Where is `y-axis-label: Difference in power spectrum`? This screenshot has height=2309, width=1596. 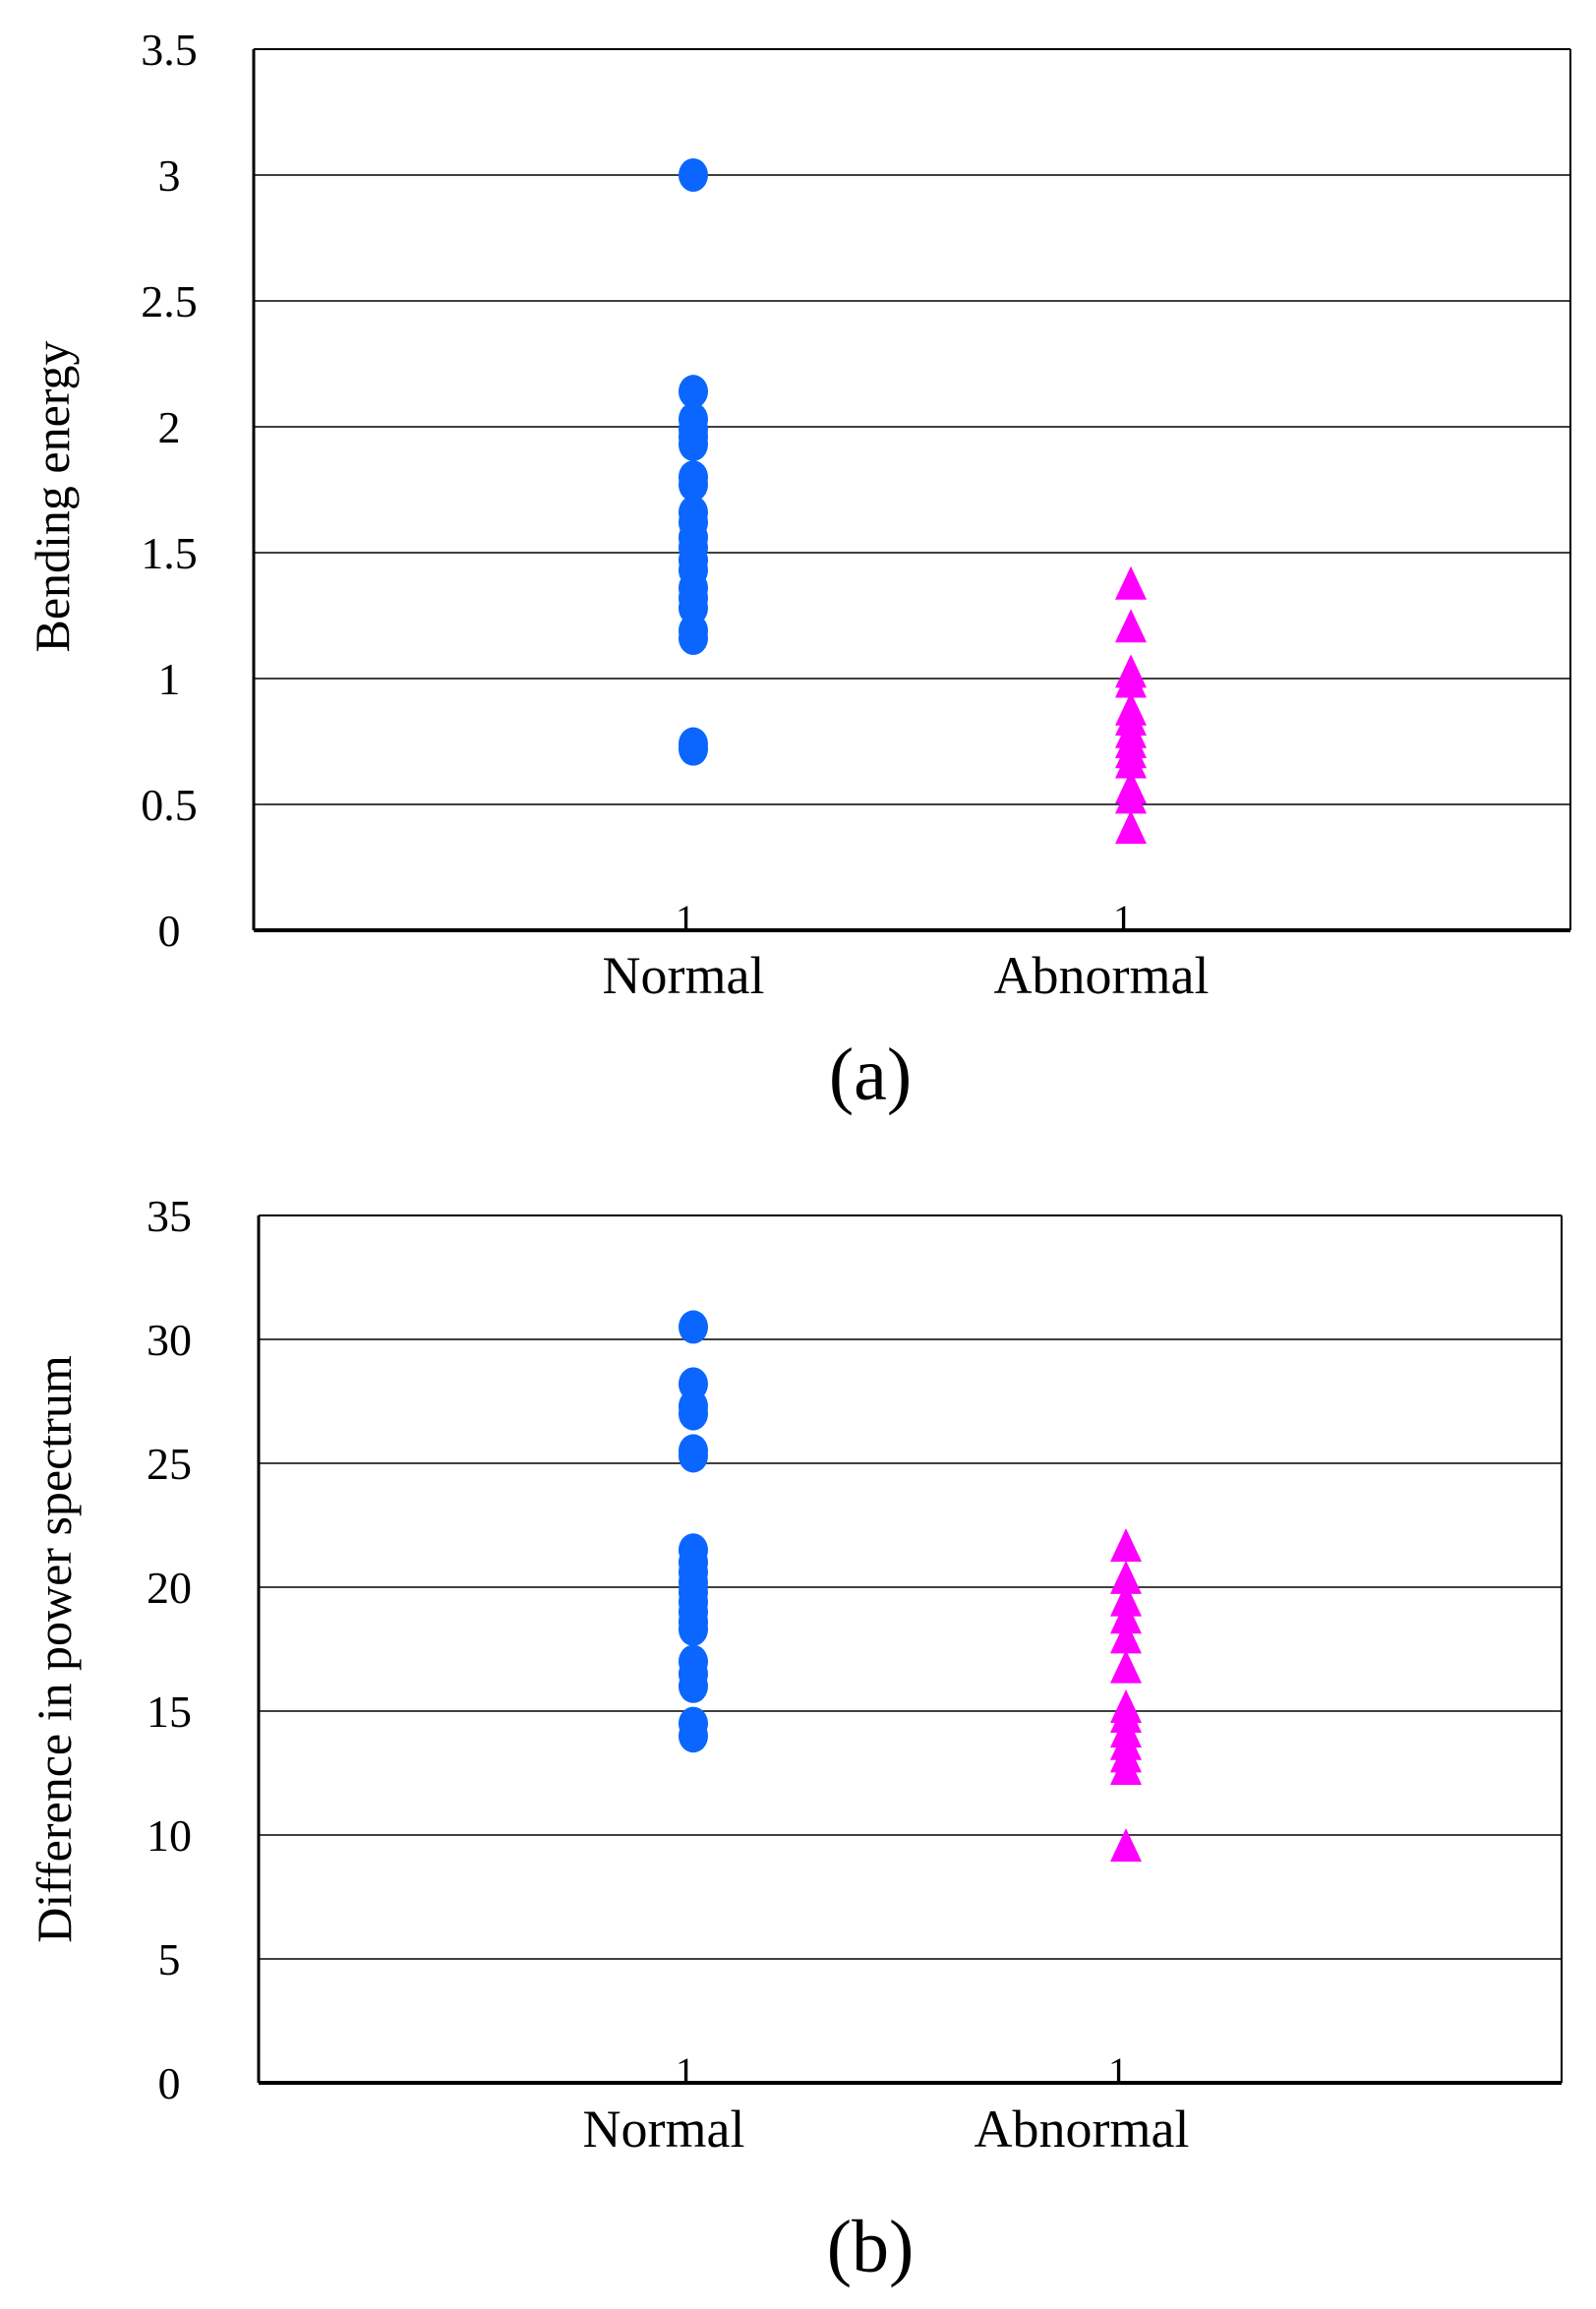 y-axis-label: Difference in power spectrum is located at coordinates (55, 1649).